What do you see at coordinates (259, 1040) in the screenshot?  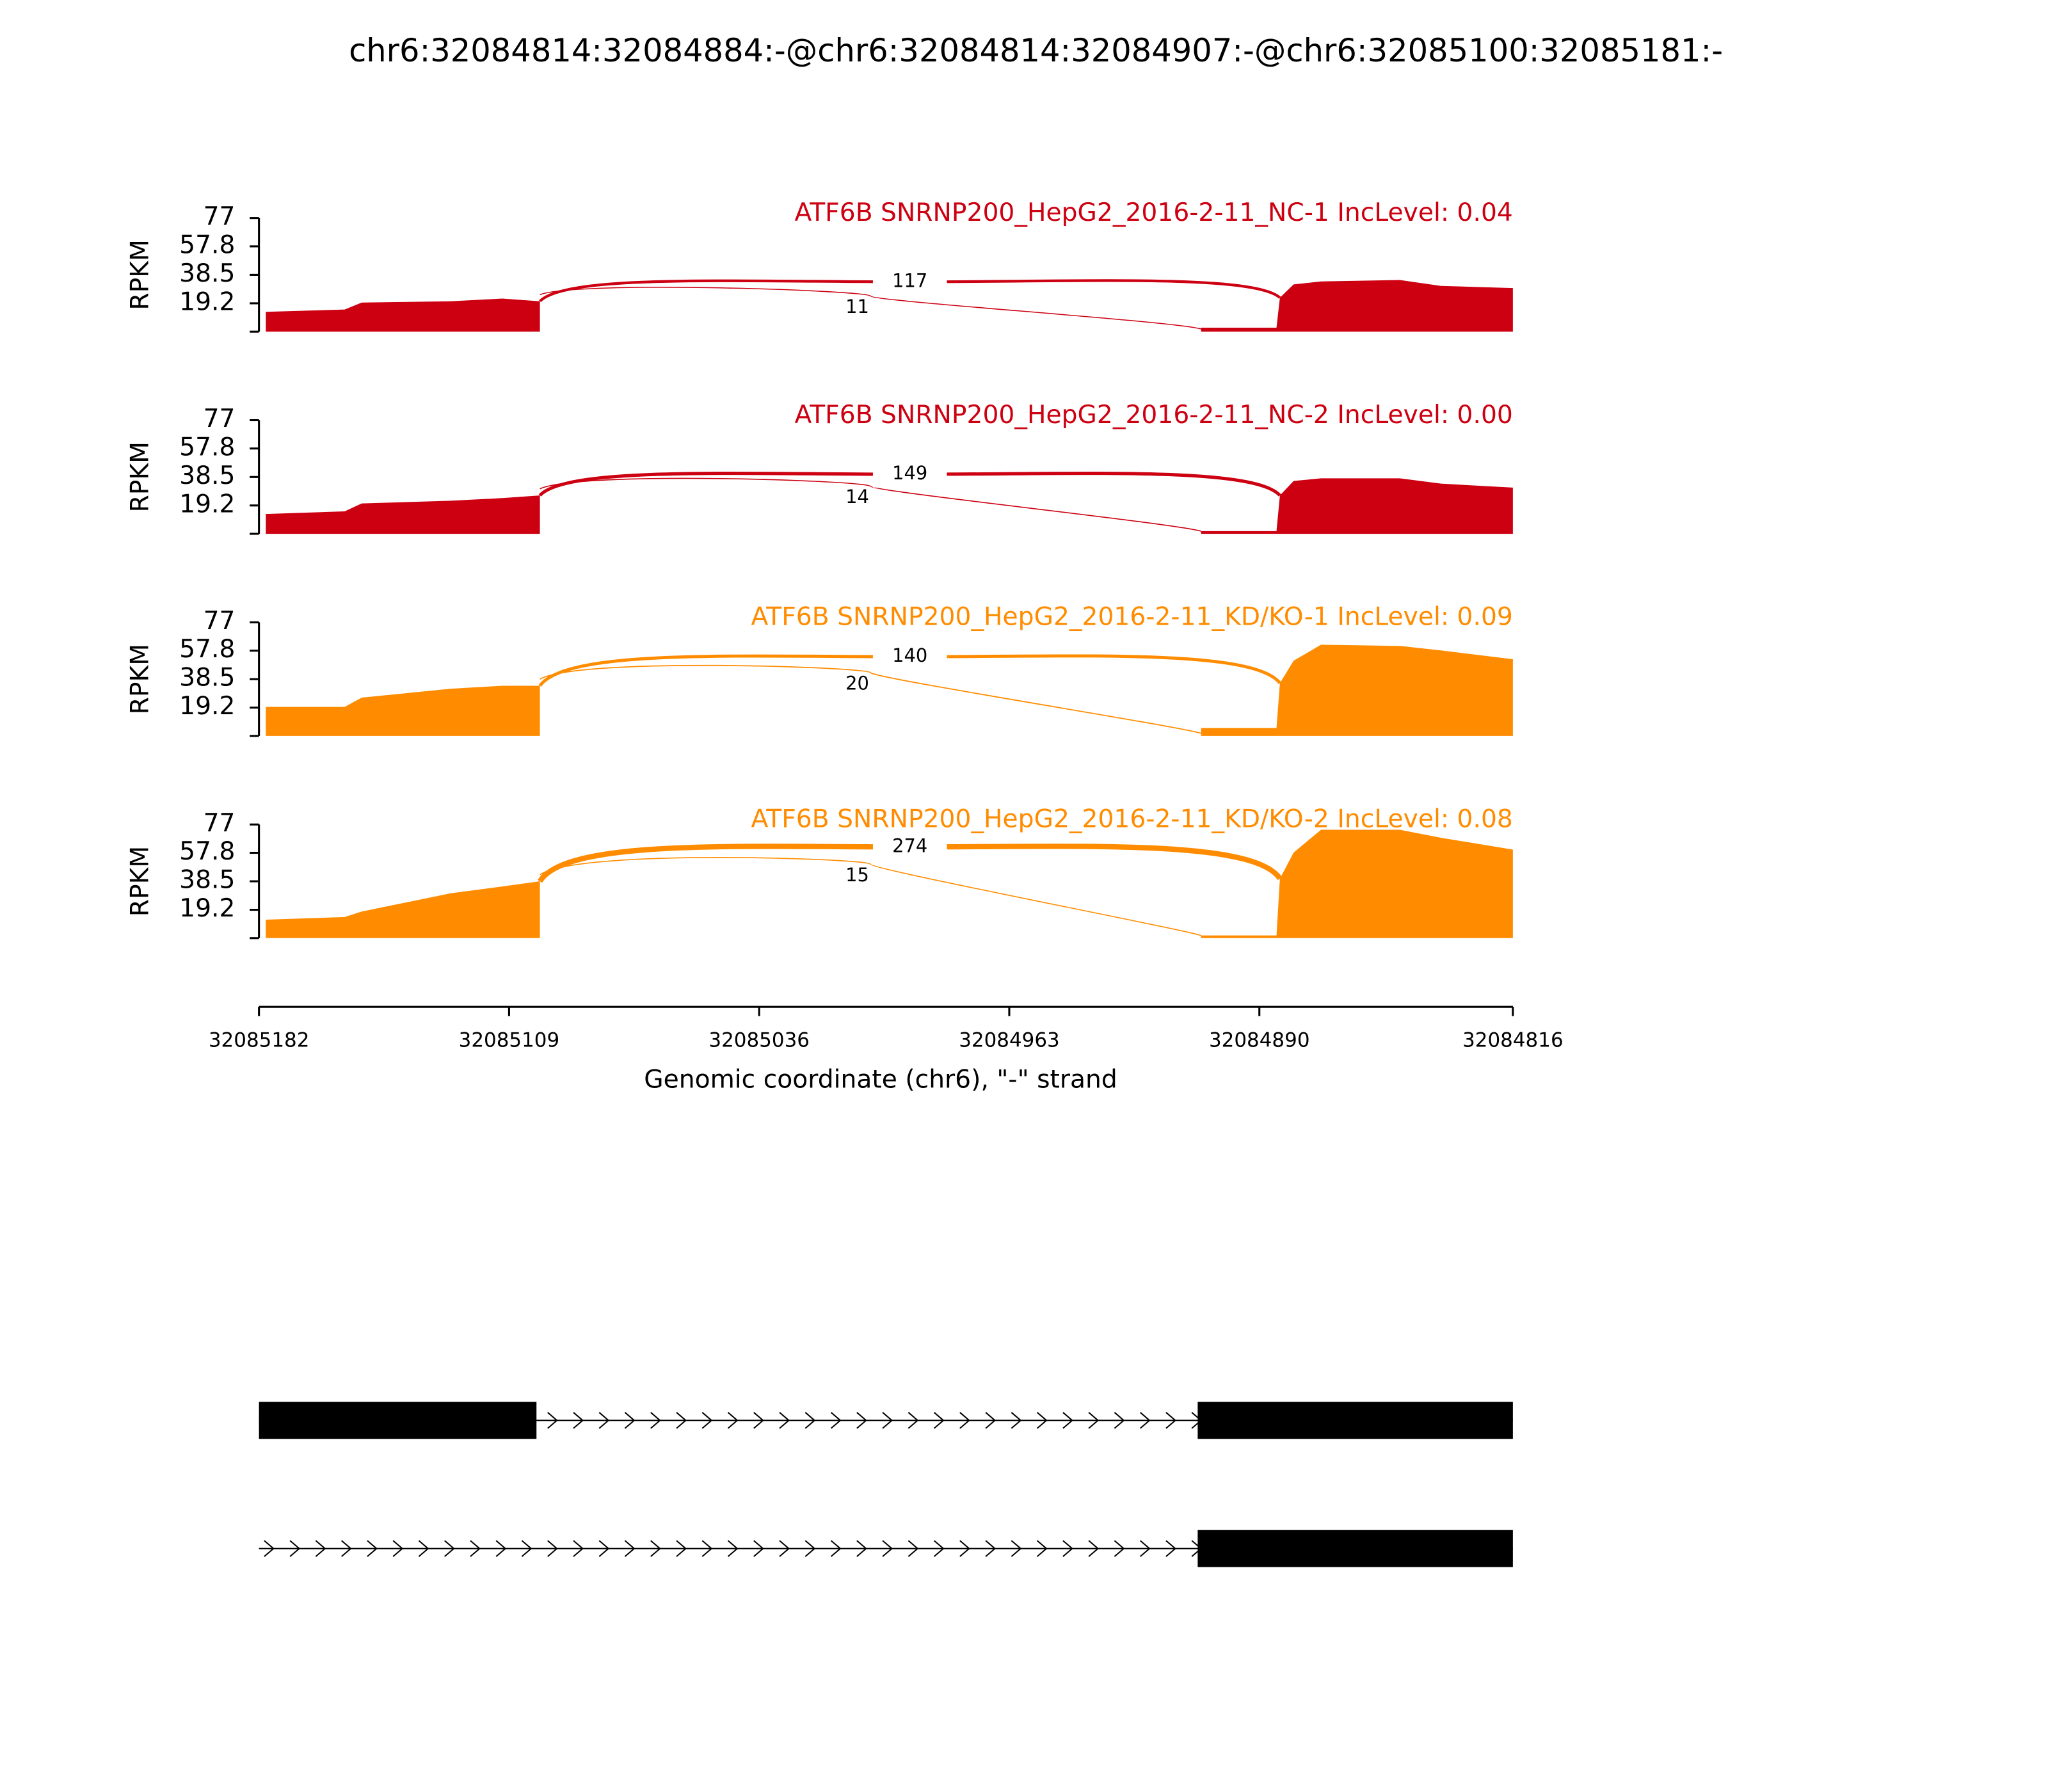 I see `x-tick-label: 32085182` at bounding box center [259, 1040].